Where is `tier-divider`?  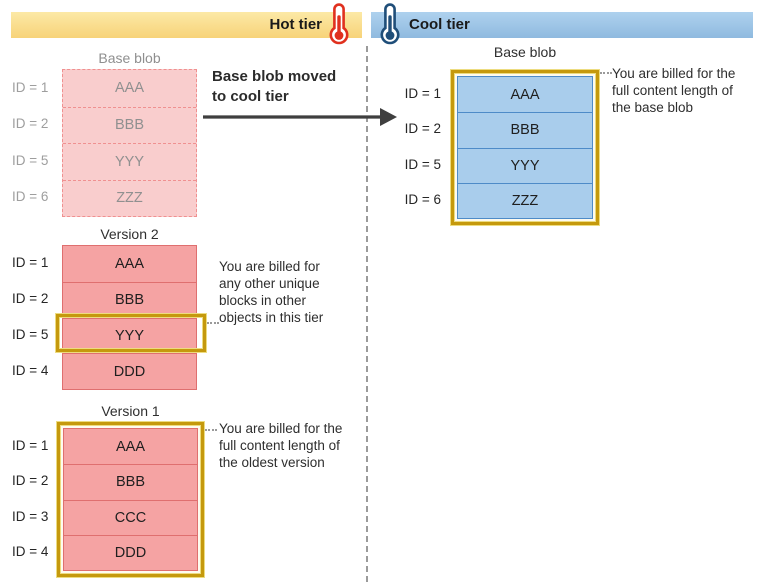
tier-divider is located at coordinates (367, 314).